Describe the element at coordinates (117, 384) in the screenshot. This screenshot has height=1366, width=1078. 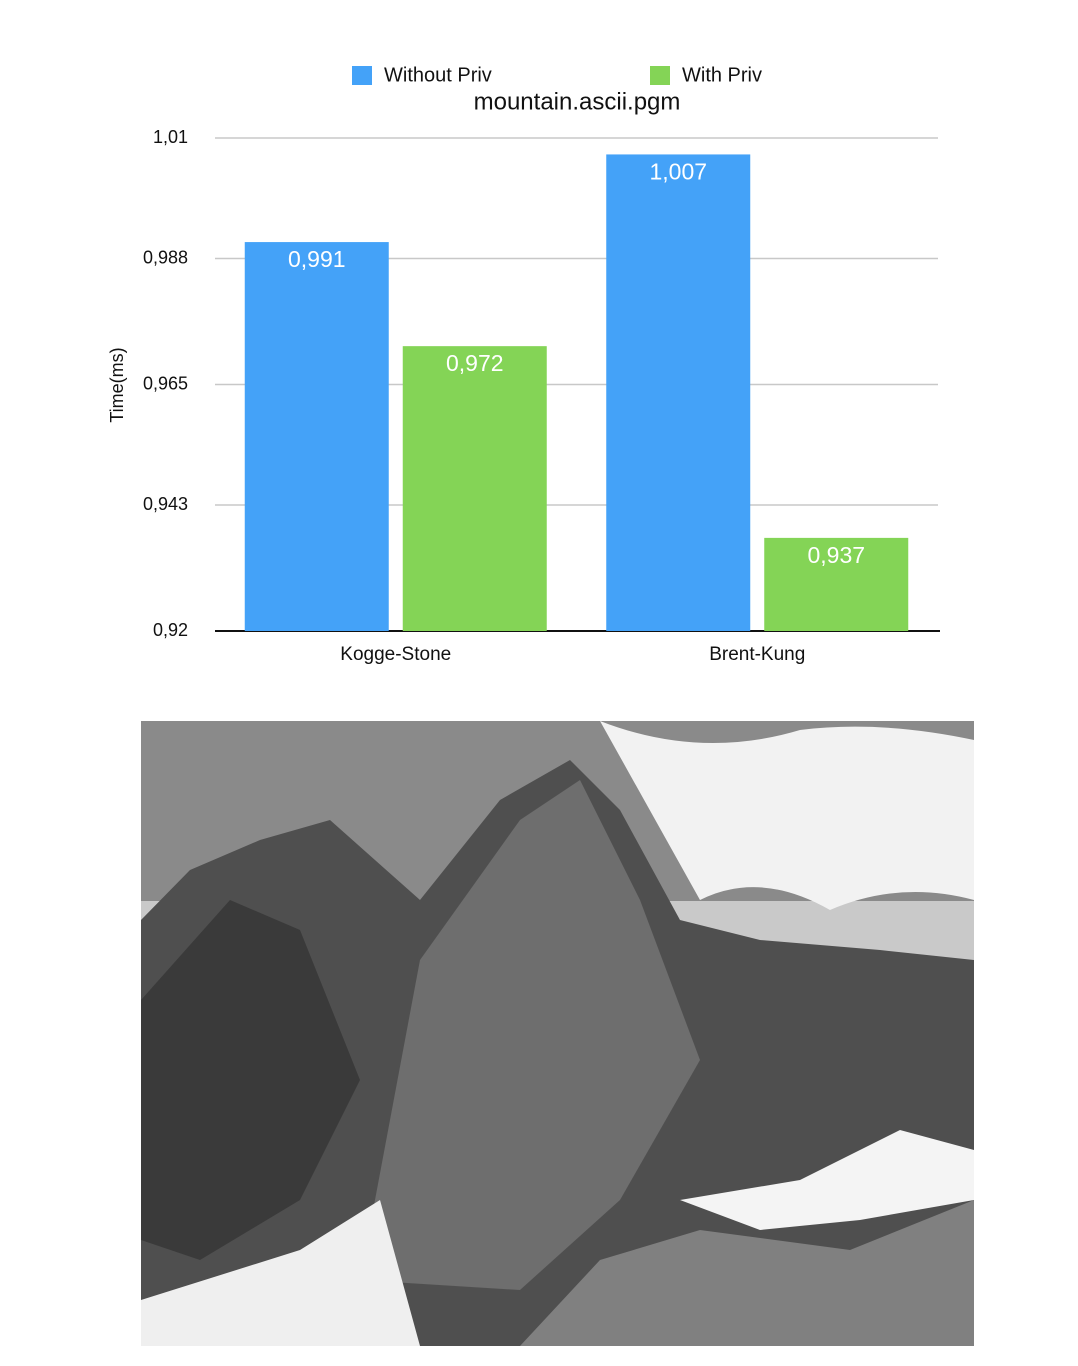
I see `y-axis-label: Time(ms)` at that location.